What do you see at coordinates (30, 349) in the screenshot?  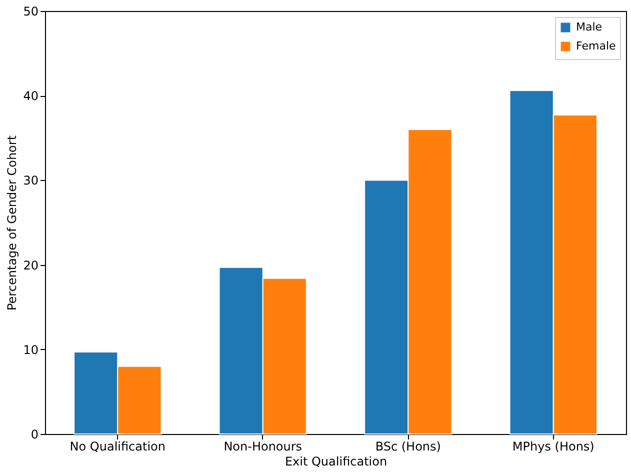 I see `y-tick-label: 10` at bounding box center [30, 349].